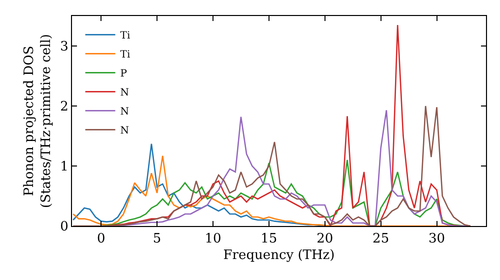  I want to click on x-tick-label: 0, so click(101, 239).